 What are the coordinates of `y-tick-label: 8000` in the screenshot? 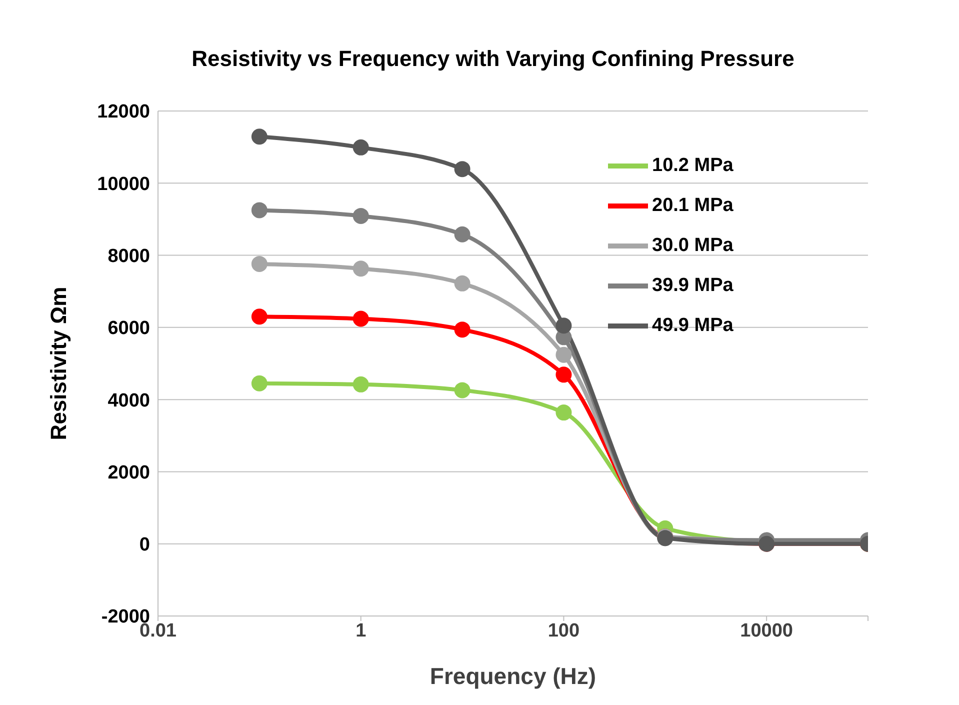 It's located at (129, 257).